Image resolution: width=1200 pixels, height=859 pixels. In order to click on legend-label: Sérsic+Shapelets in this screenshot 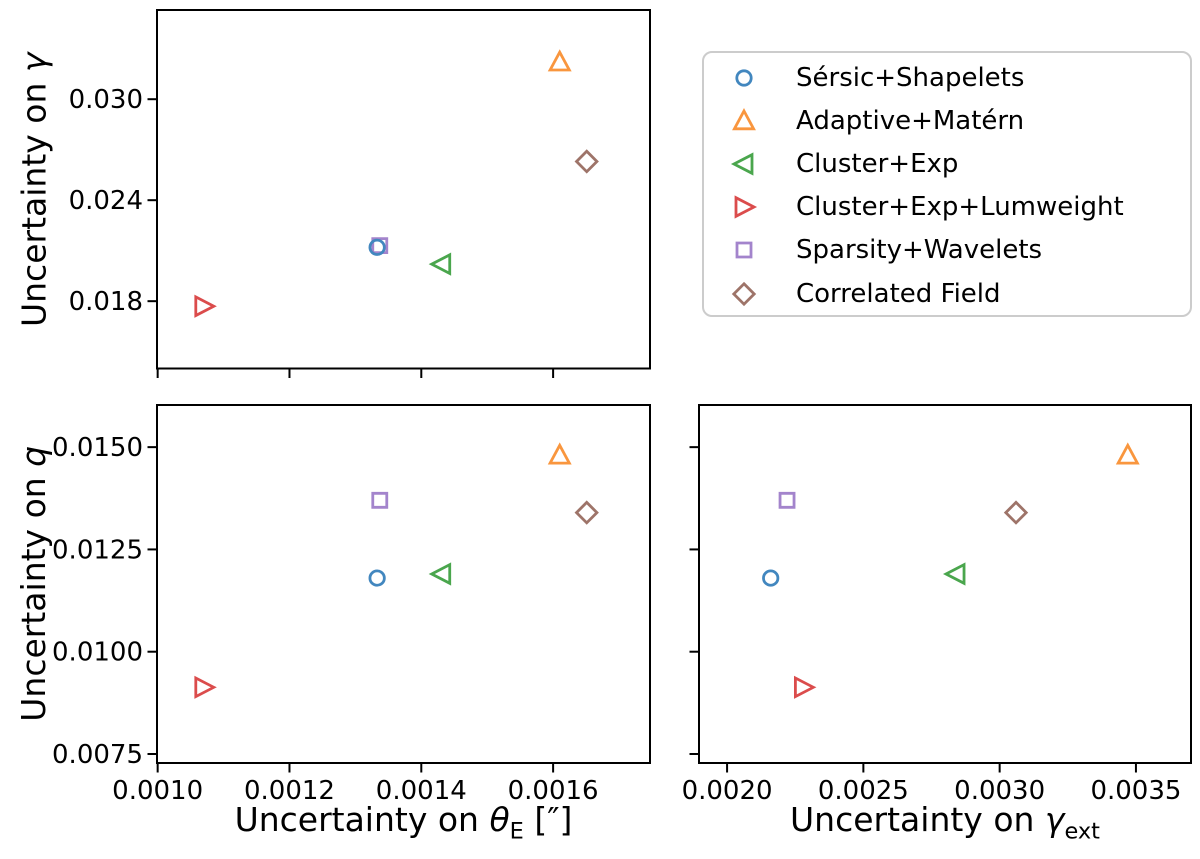, I will do `click(910, 77)`.